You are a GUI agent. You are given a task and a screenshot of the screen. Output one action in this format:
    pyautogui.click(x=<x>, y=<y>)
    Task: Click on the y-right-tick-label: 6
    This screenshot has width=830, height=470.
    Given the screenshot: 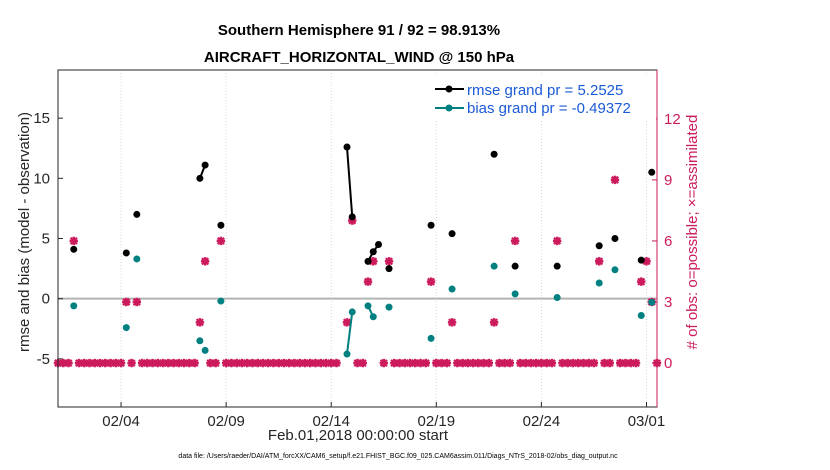 What is the action you would take?
    pyautogui.click(x=668, y=241)
    